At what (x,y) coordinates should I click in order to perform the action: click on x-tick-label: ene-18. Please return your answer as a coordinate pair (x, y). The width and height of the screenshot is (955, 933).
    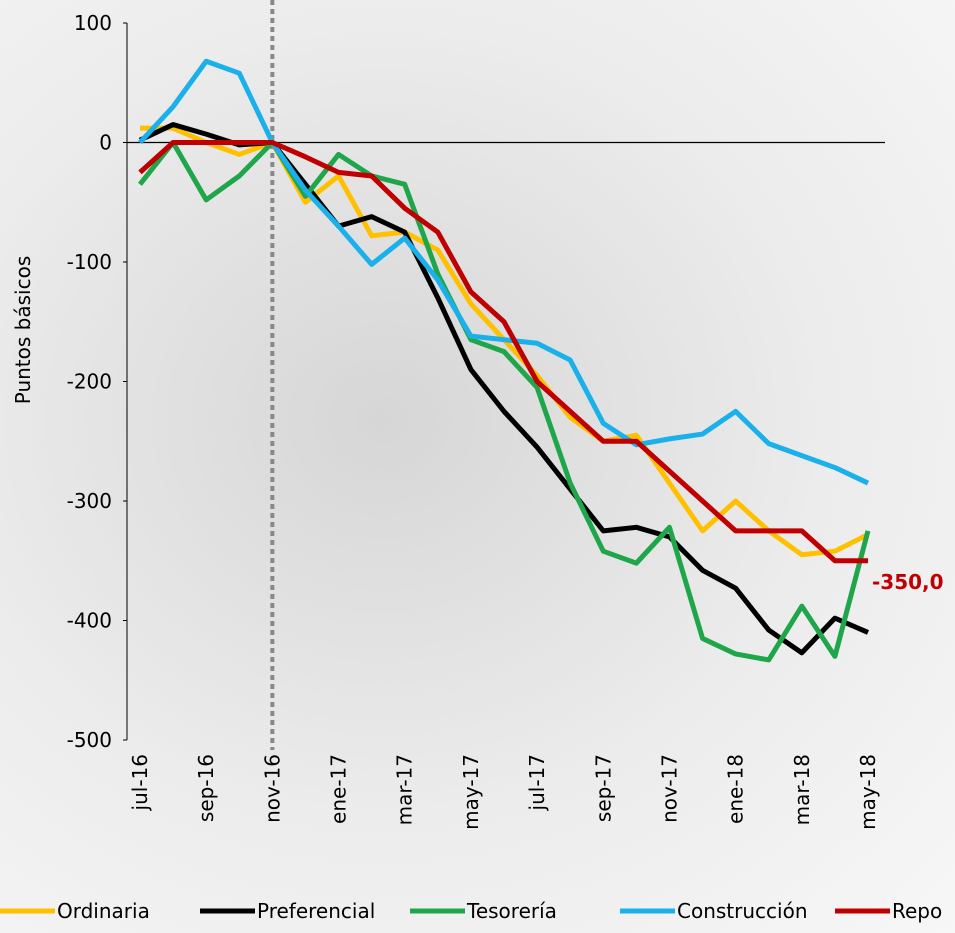
    Looking at the image, I should click on (736, 789).